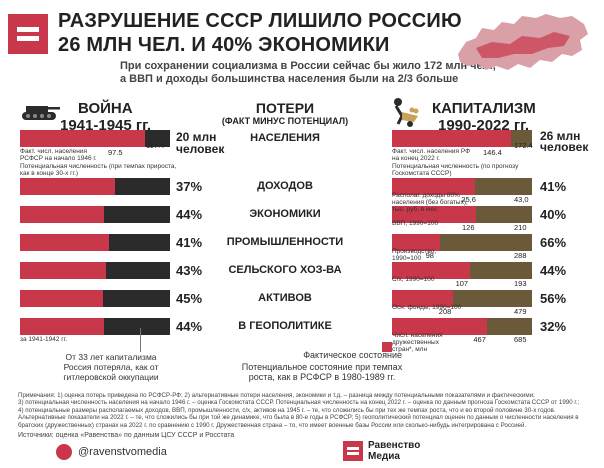  I want to click on losses-subheader: (ФАКТ МИНУС ПОТЕНЦИАЛ), so click(285, 121).